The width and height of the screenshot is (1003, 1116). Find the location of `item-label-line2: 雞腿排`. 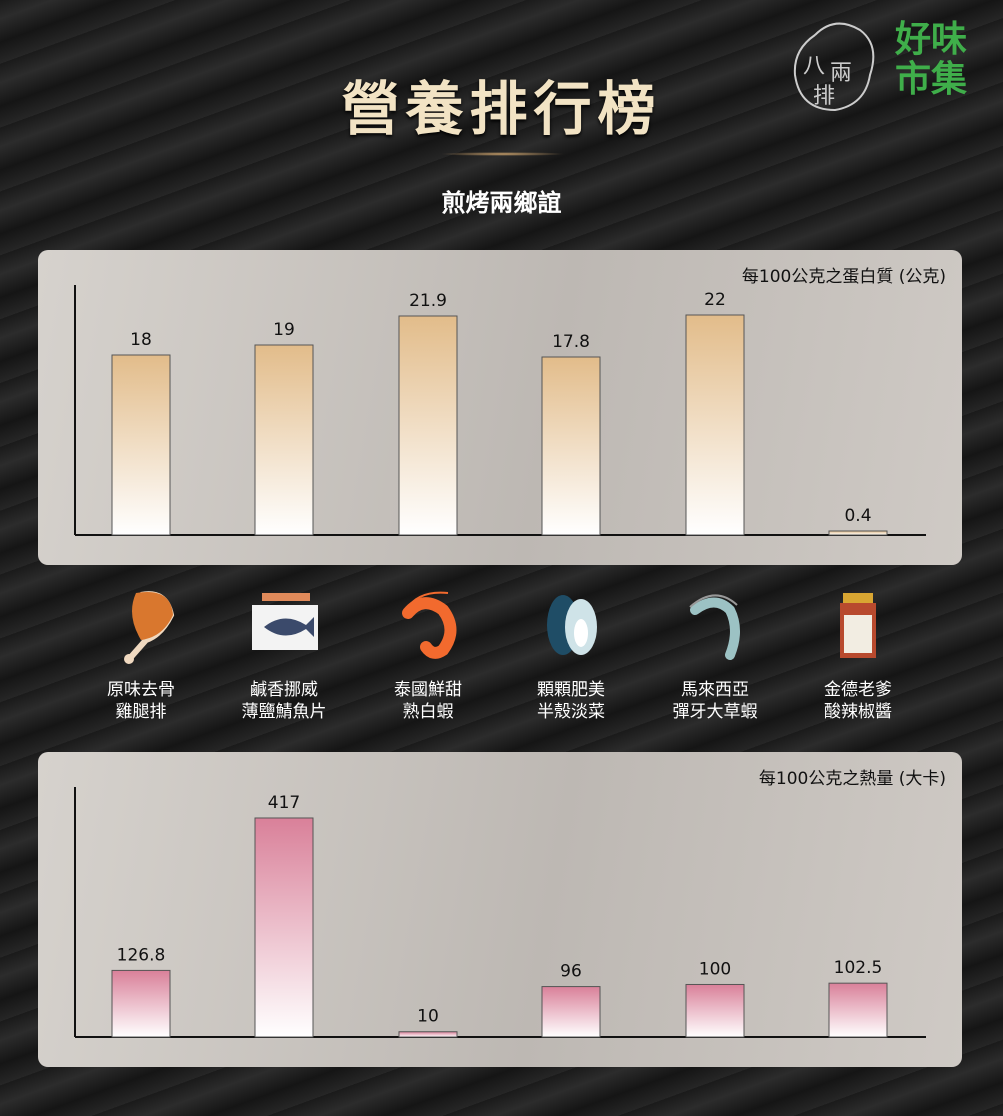

item-label-line2: 雞腿排 is located at coordinates (141, 712).